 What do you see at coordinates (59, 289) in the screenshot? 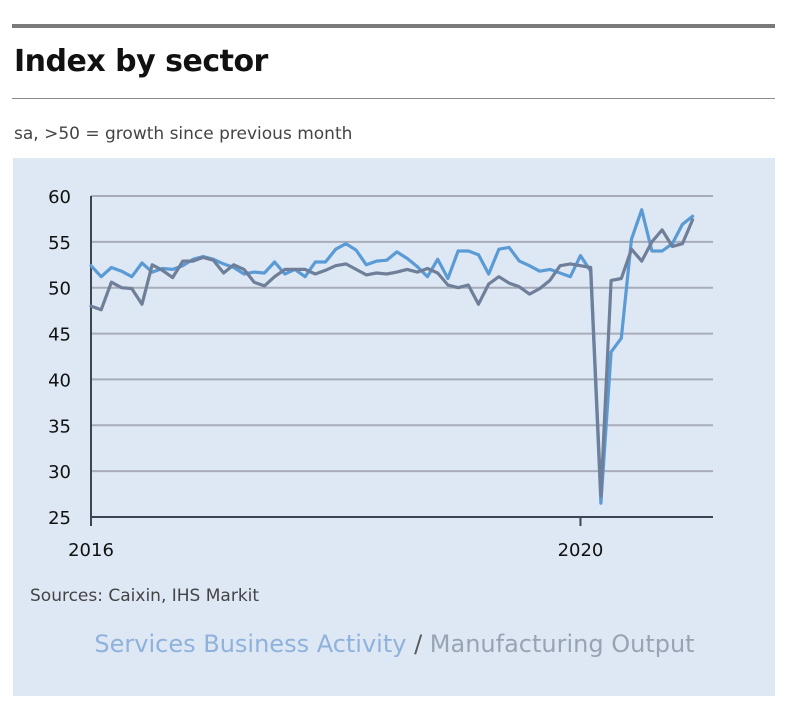
I see `y-tick-label: 50` at bounding box center [59, 289].